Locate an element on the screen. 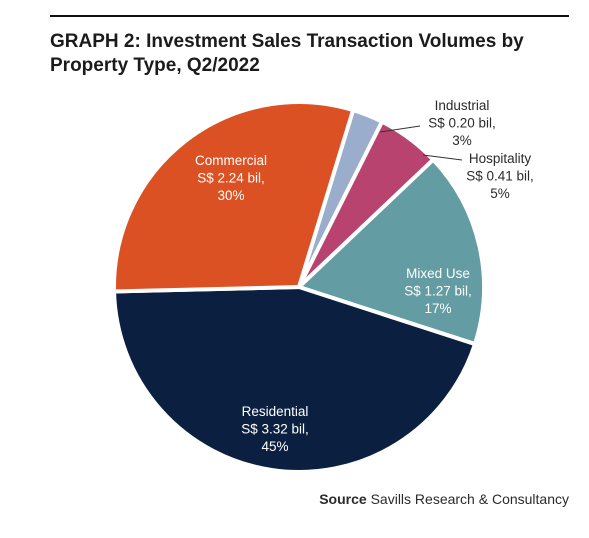 The height and width of the screenshot is (538, 589). slice-label-name-industrial: Industrial is located at coordinates (462, 105).